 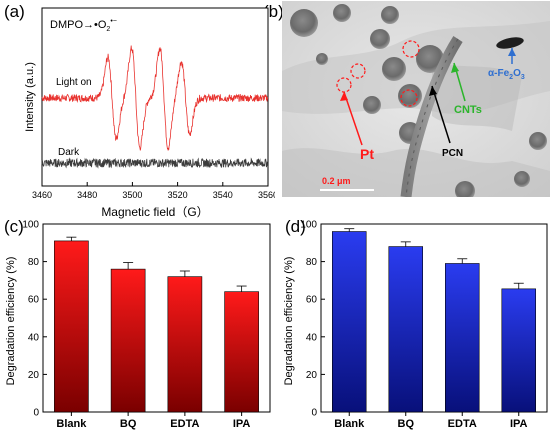 I want to click on panel-label-d: (d), so click(x=295, y=226).